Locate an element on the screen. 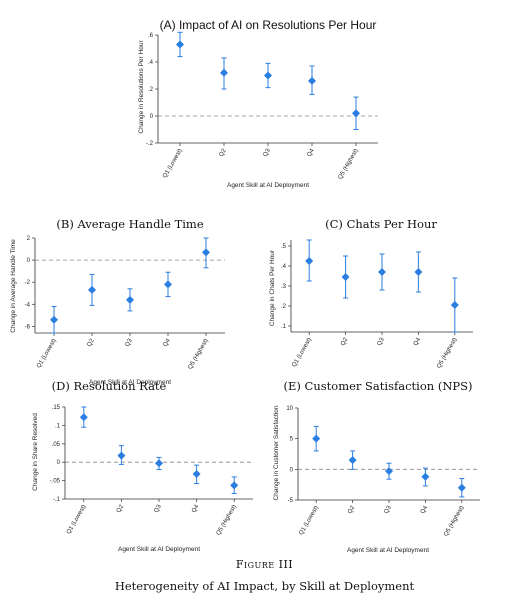  panel-a-title: (A) Impact of AI on Resolutions Per Hour is located at coordinates (268, 25).